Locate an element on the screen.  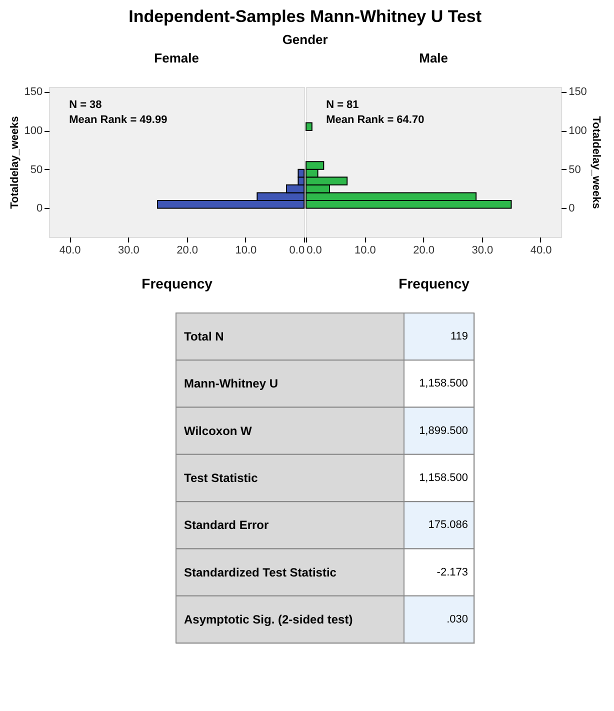
chart-title: Independent-Samples Mann-Whitney U Test is located at coordinates (305, 16).